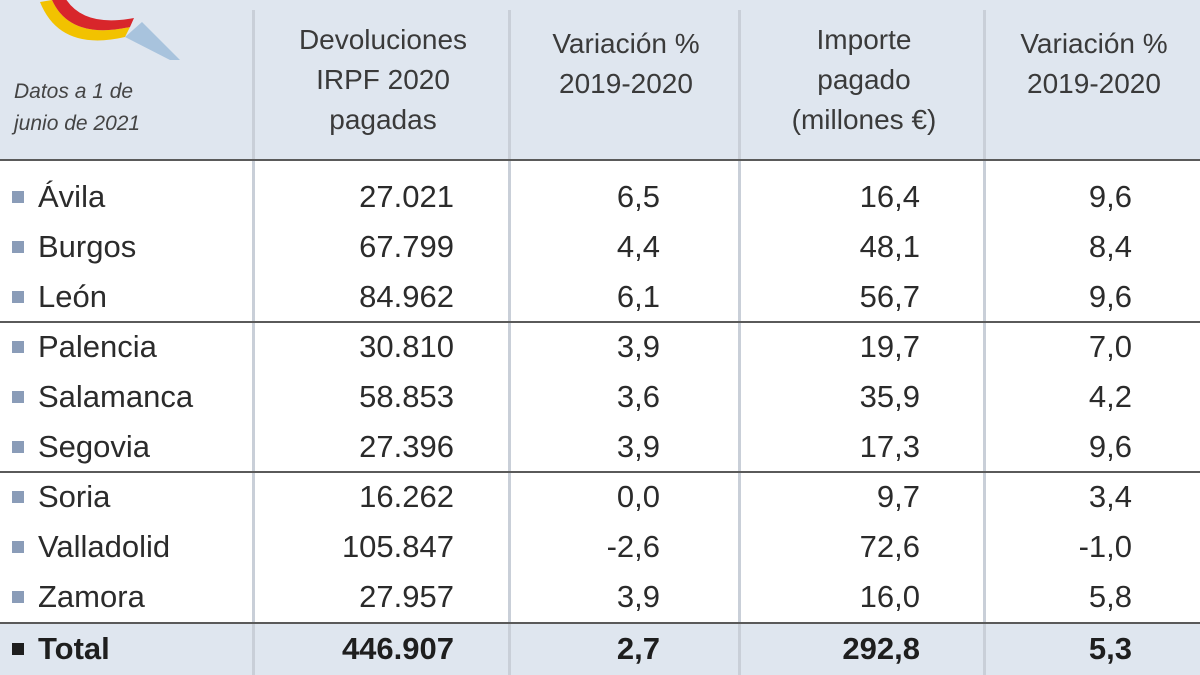  I want to click on variacion-devoluciones-value: 3,6, so click(638, 396).